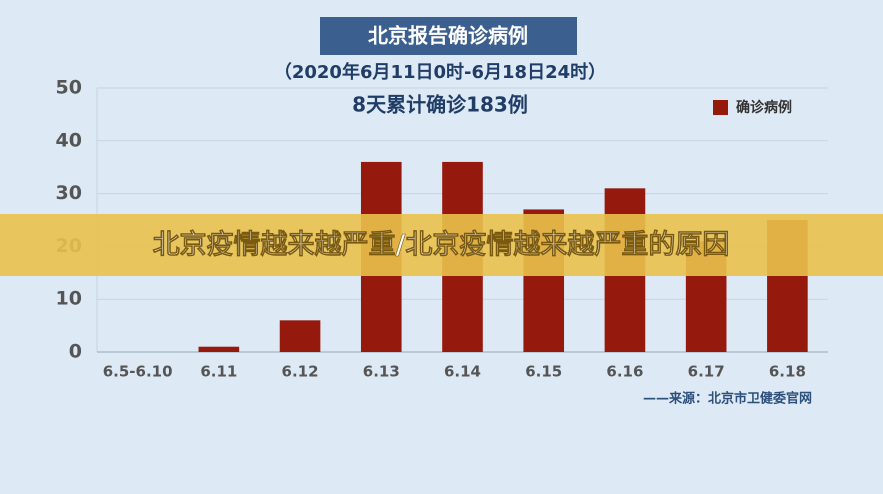 The height and width of the screenshot is (494, 883). Describe the element at coordinates (75, 352) in the screenshot. I see `y-tick-label: 0` at that location.